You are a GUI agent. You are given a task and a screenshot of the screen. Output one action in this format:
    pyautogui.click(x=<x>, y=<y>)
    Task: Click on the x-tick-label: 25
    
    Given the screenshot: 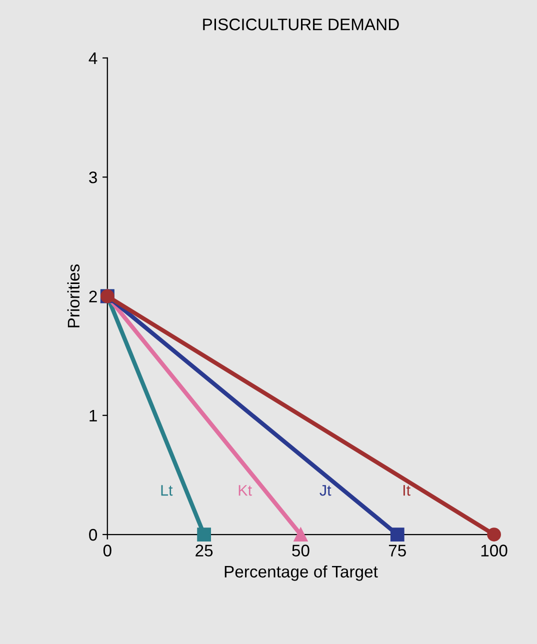 What is the action you would take?
    pyautogui.click(x=204, y=550)
    